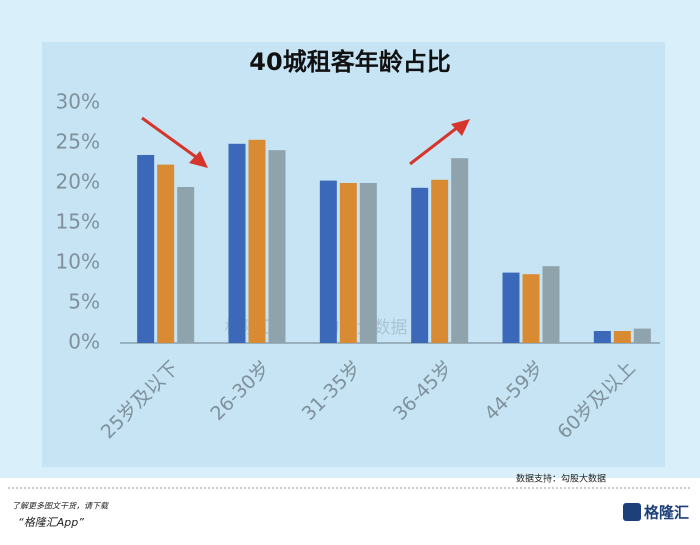 The width and height of the screenshot is (700, 545). Describe the element at coordinates (78, 222) in the screenshot. I see `y-tick-label: 15%` at that location.